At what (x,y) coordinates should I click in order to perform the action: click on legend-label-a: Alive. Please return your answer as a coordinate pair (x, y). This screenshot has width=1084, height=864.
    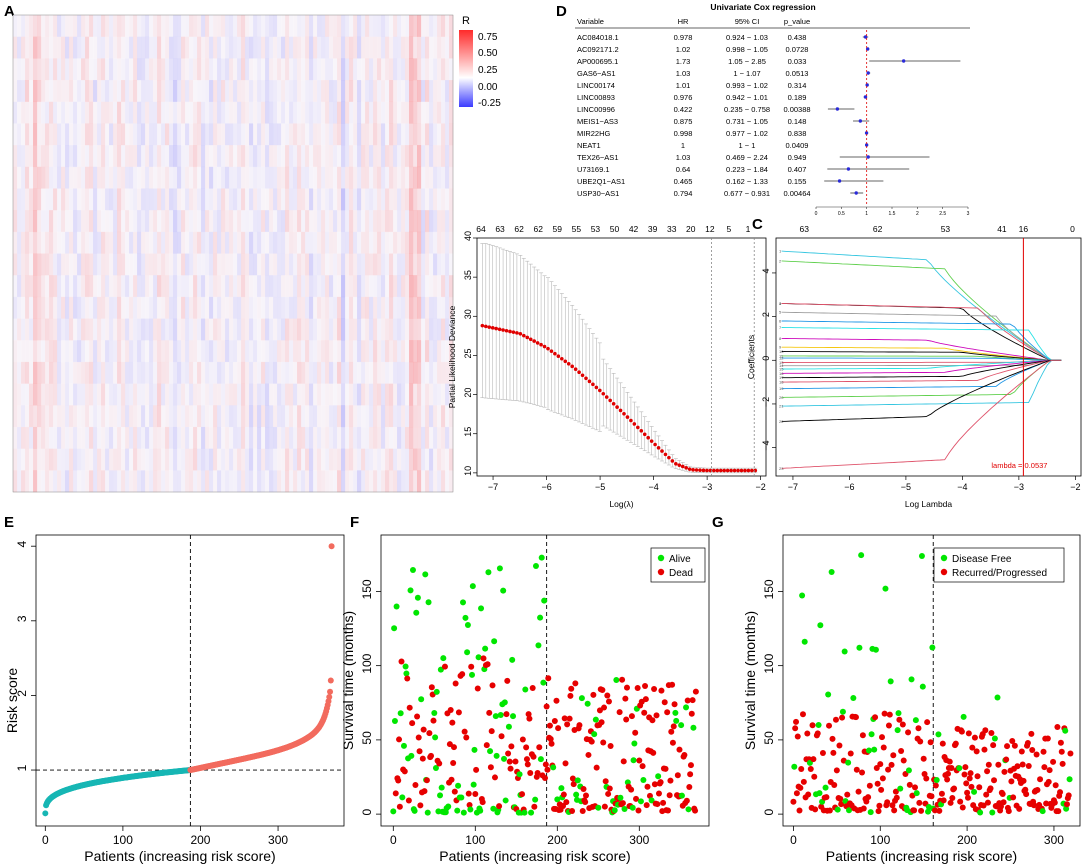
    Looking at the image, I should click on (680, 559).